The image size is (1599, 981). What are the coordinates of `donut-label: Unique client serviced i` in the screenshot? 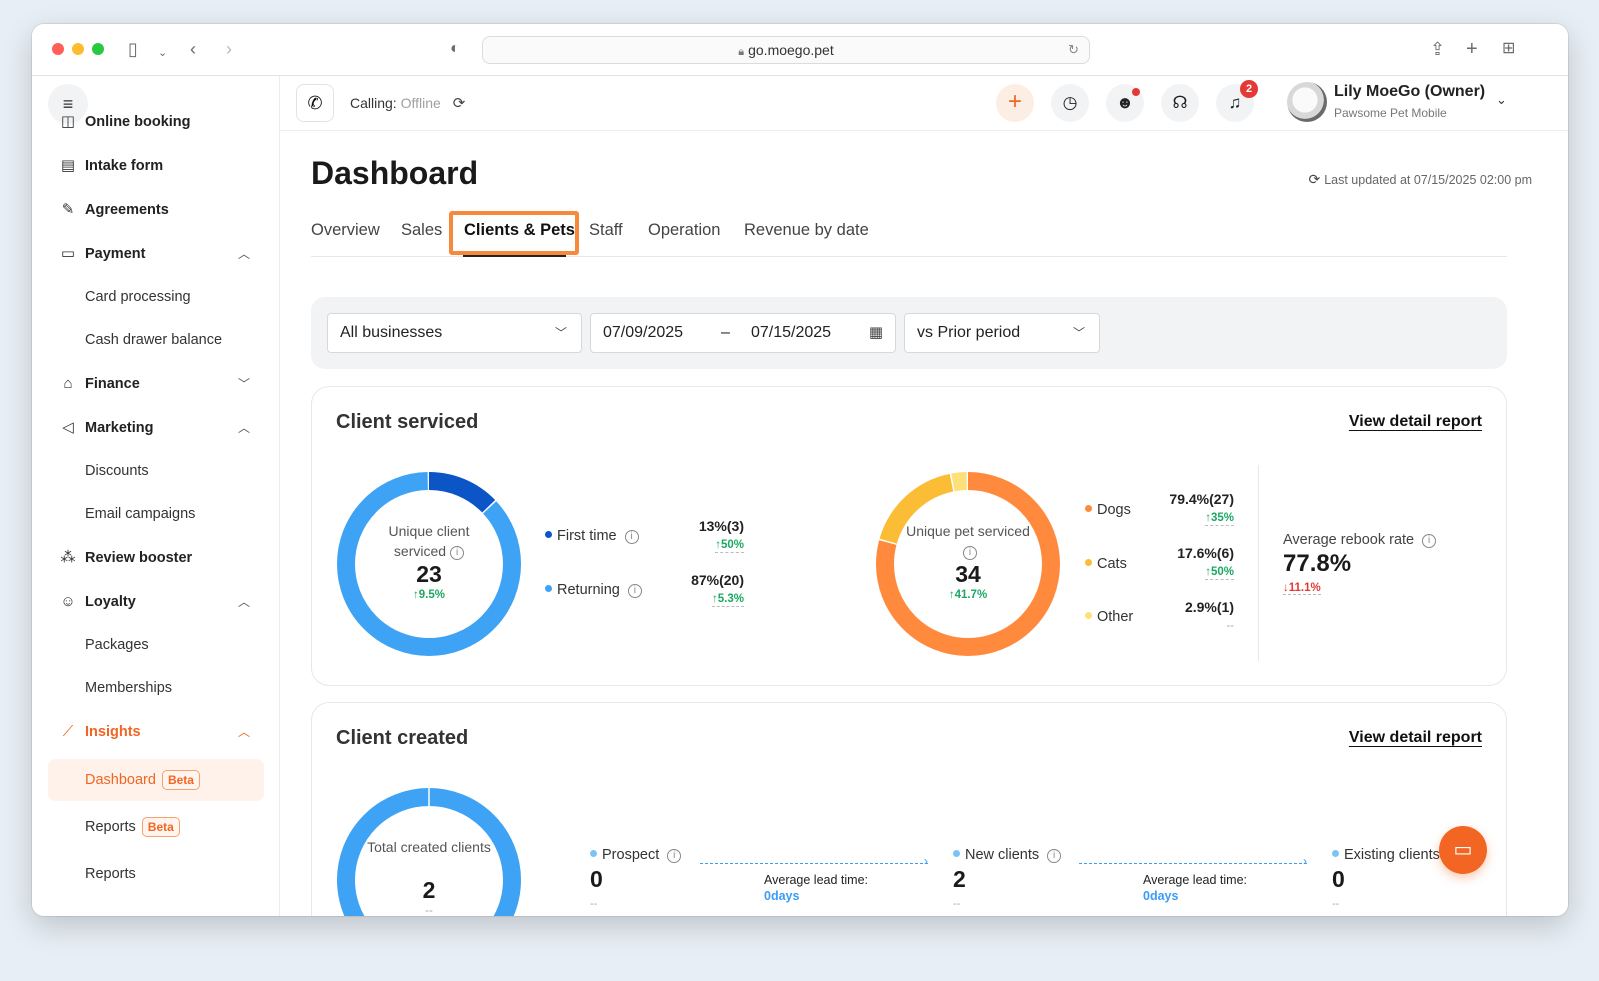 It's located at (429, 541).